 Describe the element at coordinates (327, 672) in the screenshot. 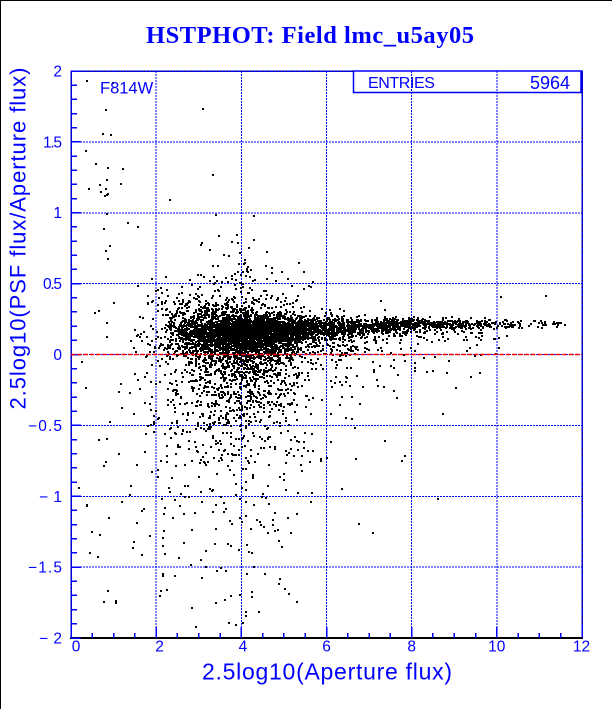

I see `svg-text: 2.5log10(Aperture flux)` at that location.